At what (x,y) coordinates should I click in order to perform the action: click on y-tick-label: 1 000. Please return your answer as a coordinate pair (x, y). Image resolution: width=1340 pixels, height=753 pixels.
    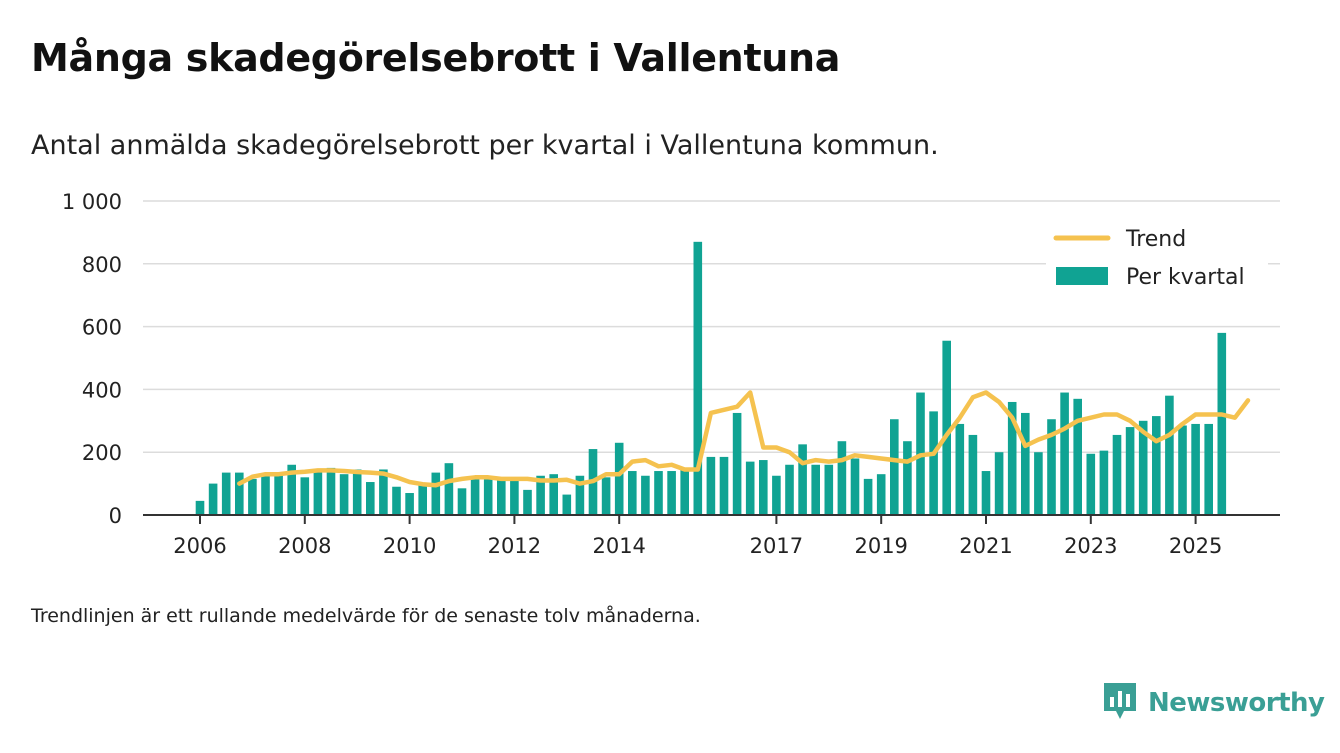
    Looking at the image, I should click on (92, 202).